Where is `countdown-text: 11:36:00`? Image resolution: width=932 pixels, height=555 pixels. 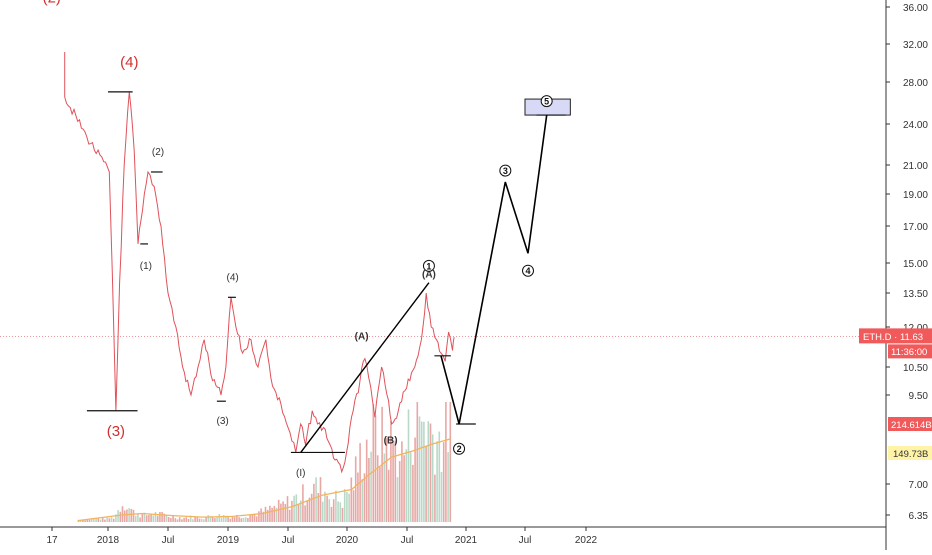 countdown-text: 11:36:00 is located at coordinates (909, 352).